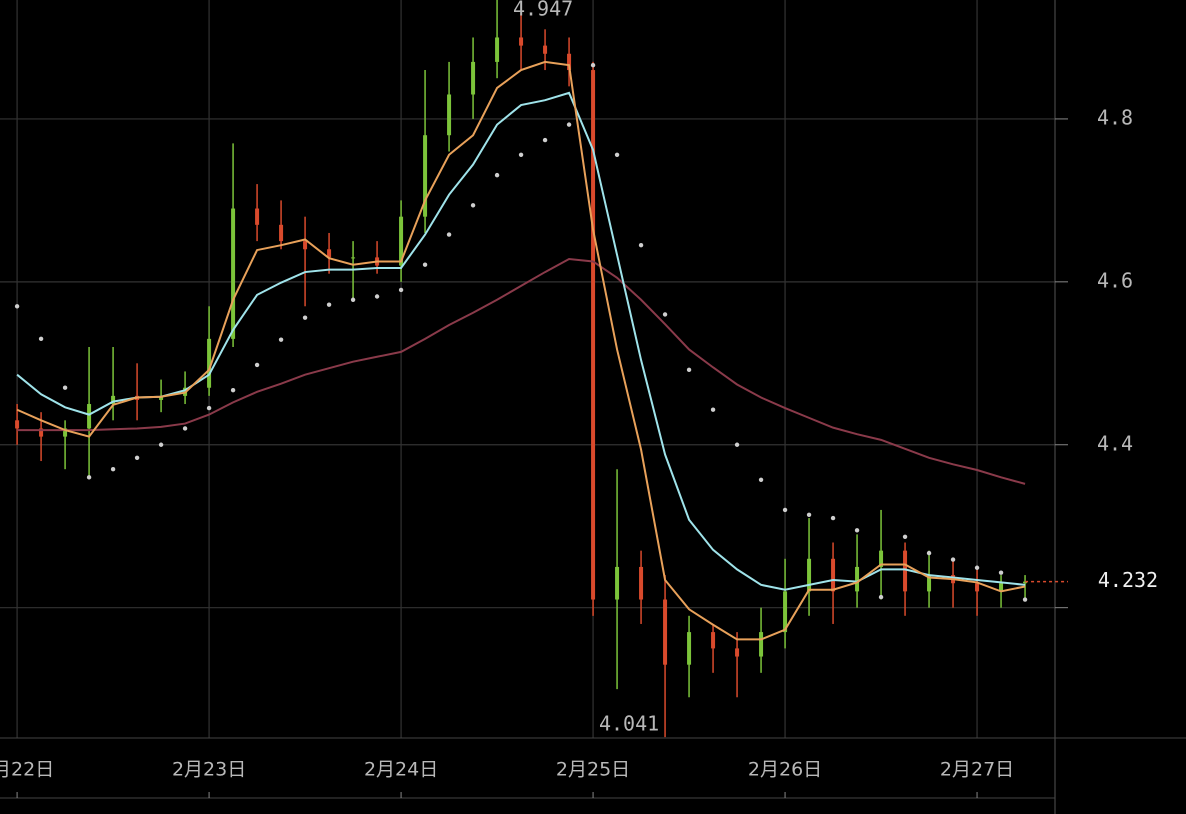 Image resolution: width=1186 pixels, height=814 pixels. What do you see at coordinates (1115, 443) in the screenshot?
I see `y-tick-label: 4.4` at bounding box center [1115, 443].